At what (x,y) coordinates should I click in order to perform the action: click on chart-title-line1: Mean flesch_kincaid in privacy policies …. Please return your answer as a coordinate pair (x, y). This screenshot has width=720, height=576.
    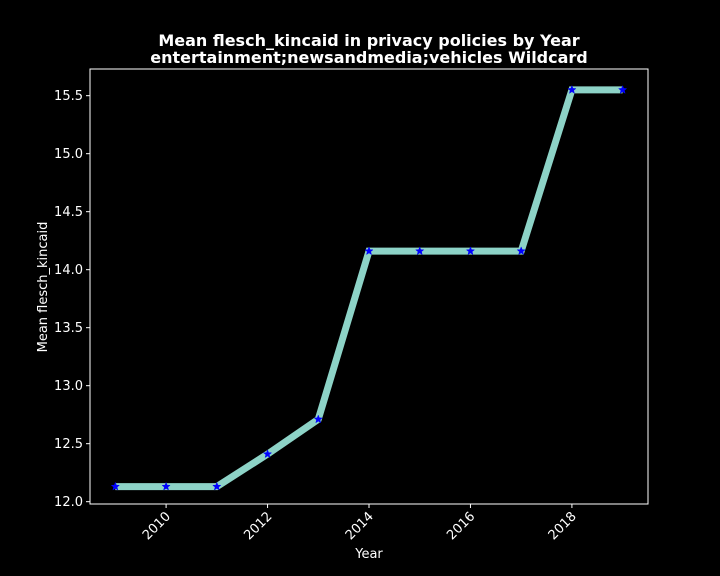
    Looking at the image, I should click on (368, 40).